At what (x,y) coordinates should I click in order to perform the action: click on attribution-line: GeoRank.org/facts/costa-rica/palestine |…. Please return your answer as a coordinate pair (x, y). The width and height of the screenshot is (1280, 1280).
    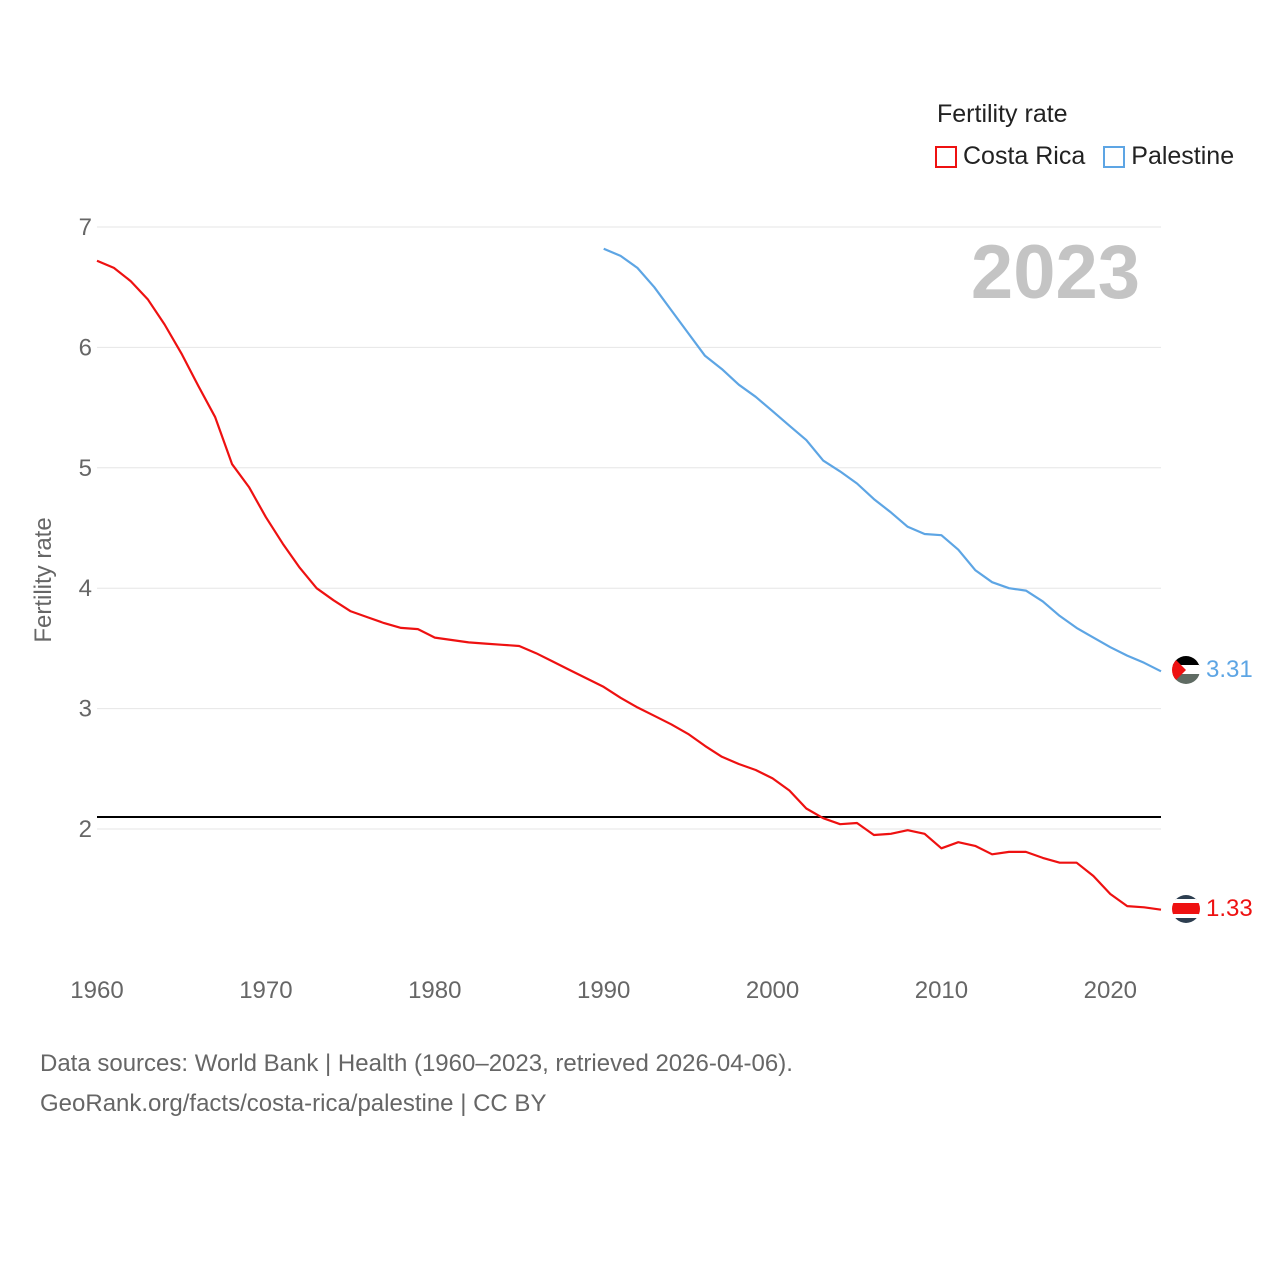
    Looking at the image, I should click on (293, 1103).